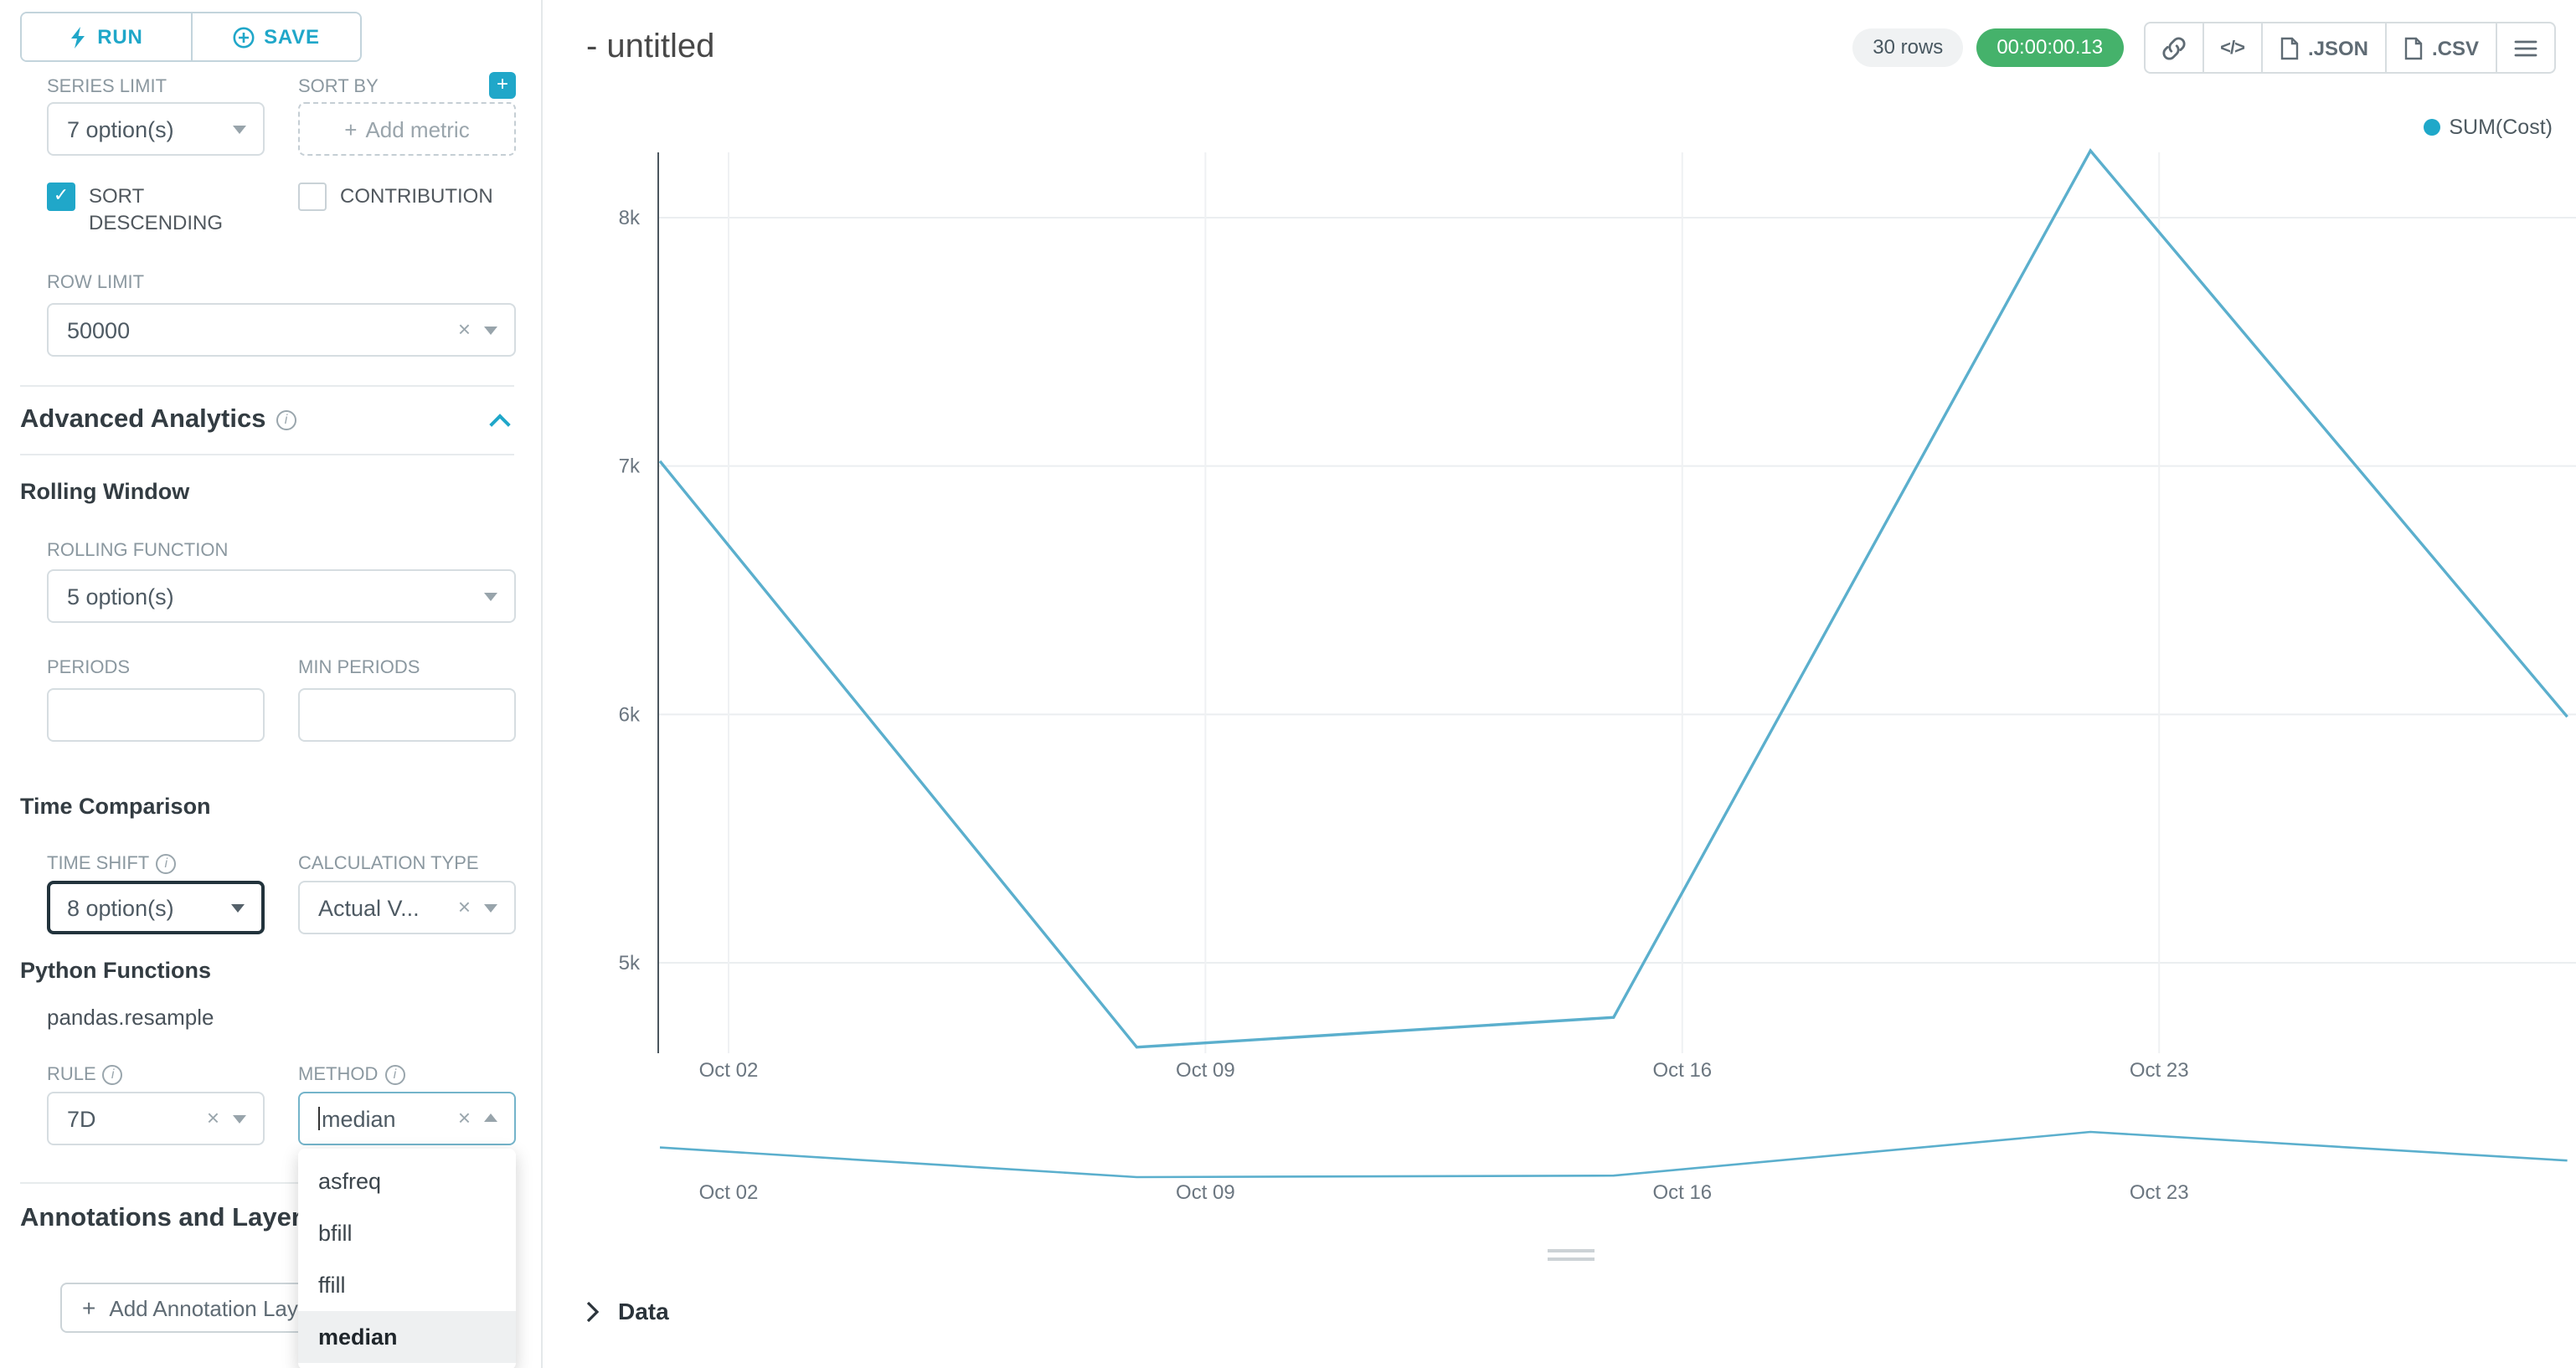 This screenshot has width=2576, height=1368. What do you see at coordinates (359, 667) in the screenshot?
I see `min-periods-label: MIN PERIODS` at bounding box center [359, 667].